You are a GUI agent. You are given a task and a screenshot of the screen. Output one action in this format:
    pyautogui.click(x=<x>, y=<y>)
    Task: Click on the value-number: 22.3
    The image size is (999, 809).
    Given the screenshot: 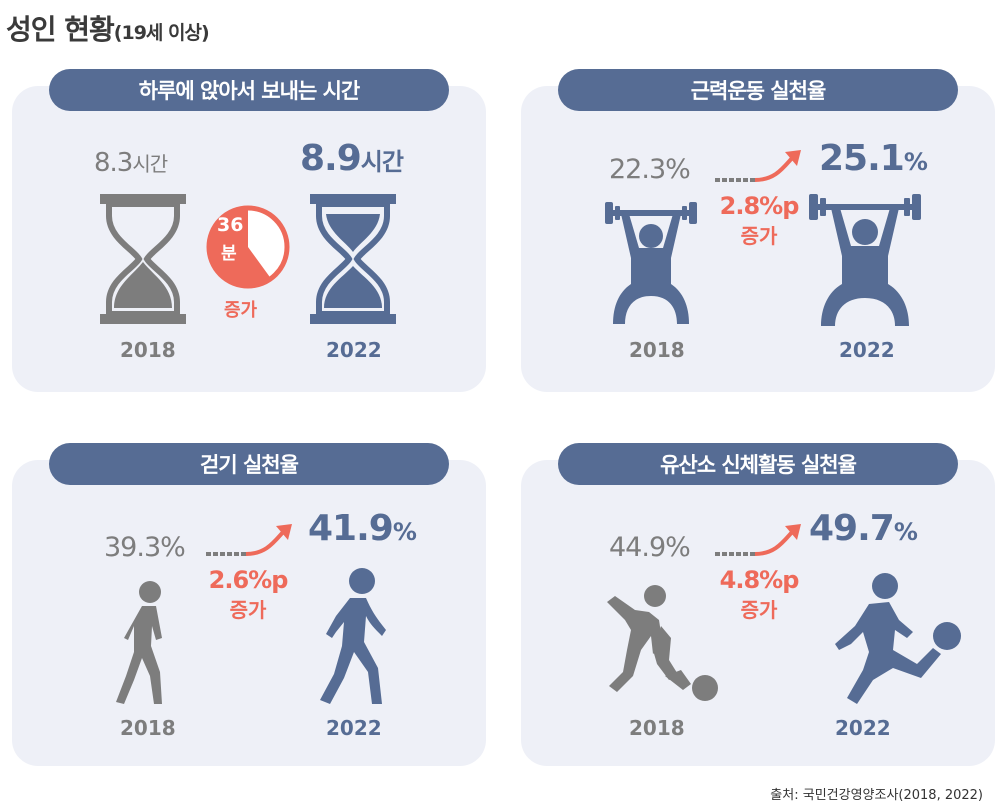 What is the action you would take?
    pyautogui.click(x=637, y=169)
    